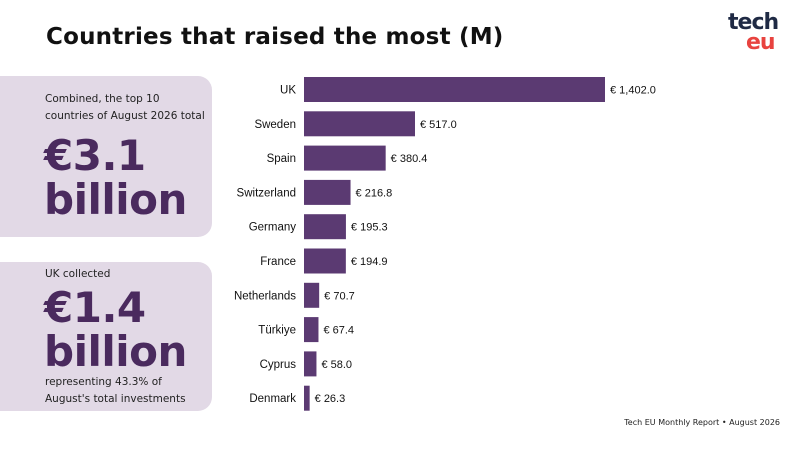 The width and height of the screenshot is (800, 450). I want to click on category-label: Germany, so click(273, 228).